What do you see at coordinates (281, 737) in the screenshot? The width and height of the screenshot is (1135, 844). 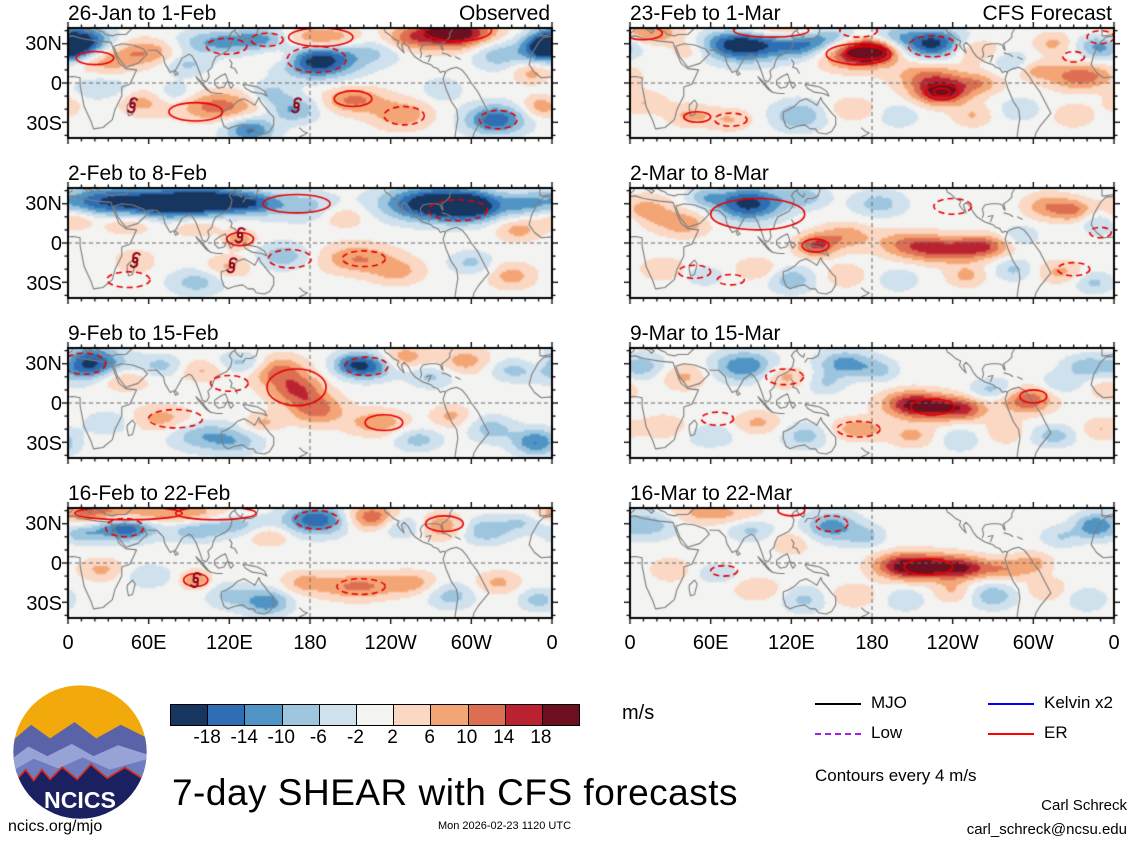 I see `colorbar-tick-label: -10` at bounding box center [281, 737].